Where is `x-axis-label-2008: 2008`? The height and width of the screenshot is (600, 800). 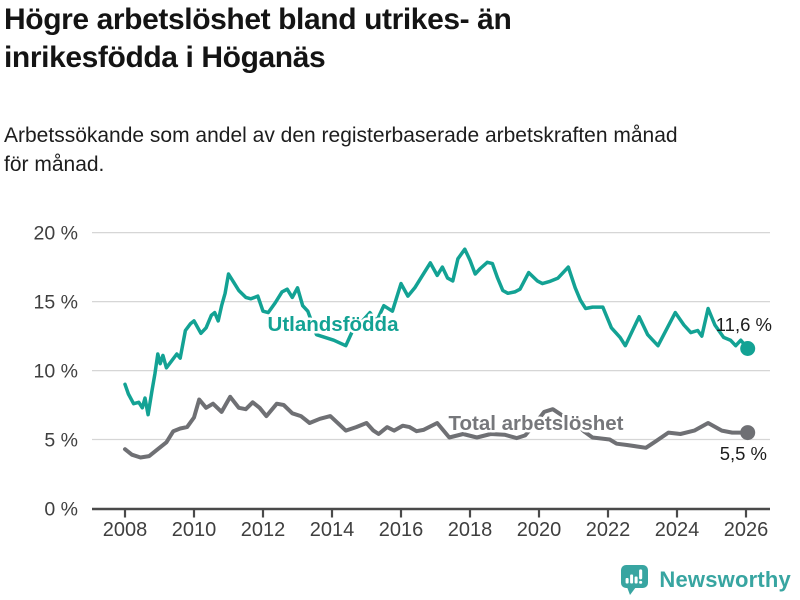 x-axis-label-2008: 2008 is located at coordinates (125, 530).